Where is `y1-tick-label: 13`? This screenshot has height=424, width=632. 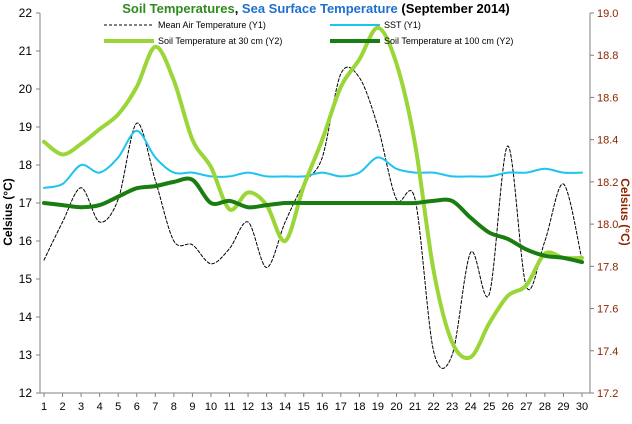
y1-tick-label: 13 is located at coordinates (26, 355).